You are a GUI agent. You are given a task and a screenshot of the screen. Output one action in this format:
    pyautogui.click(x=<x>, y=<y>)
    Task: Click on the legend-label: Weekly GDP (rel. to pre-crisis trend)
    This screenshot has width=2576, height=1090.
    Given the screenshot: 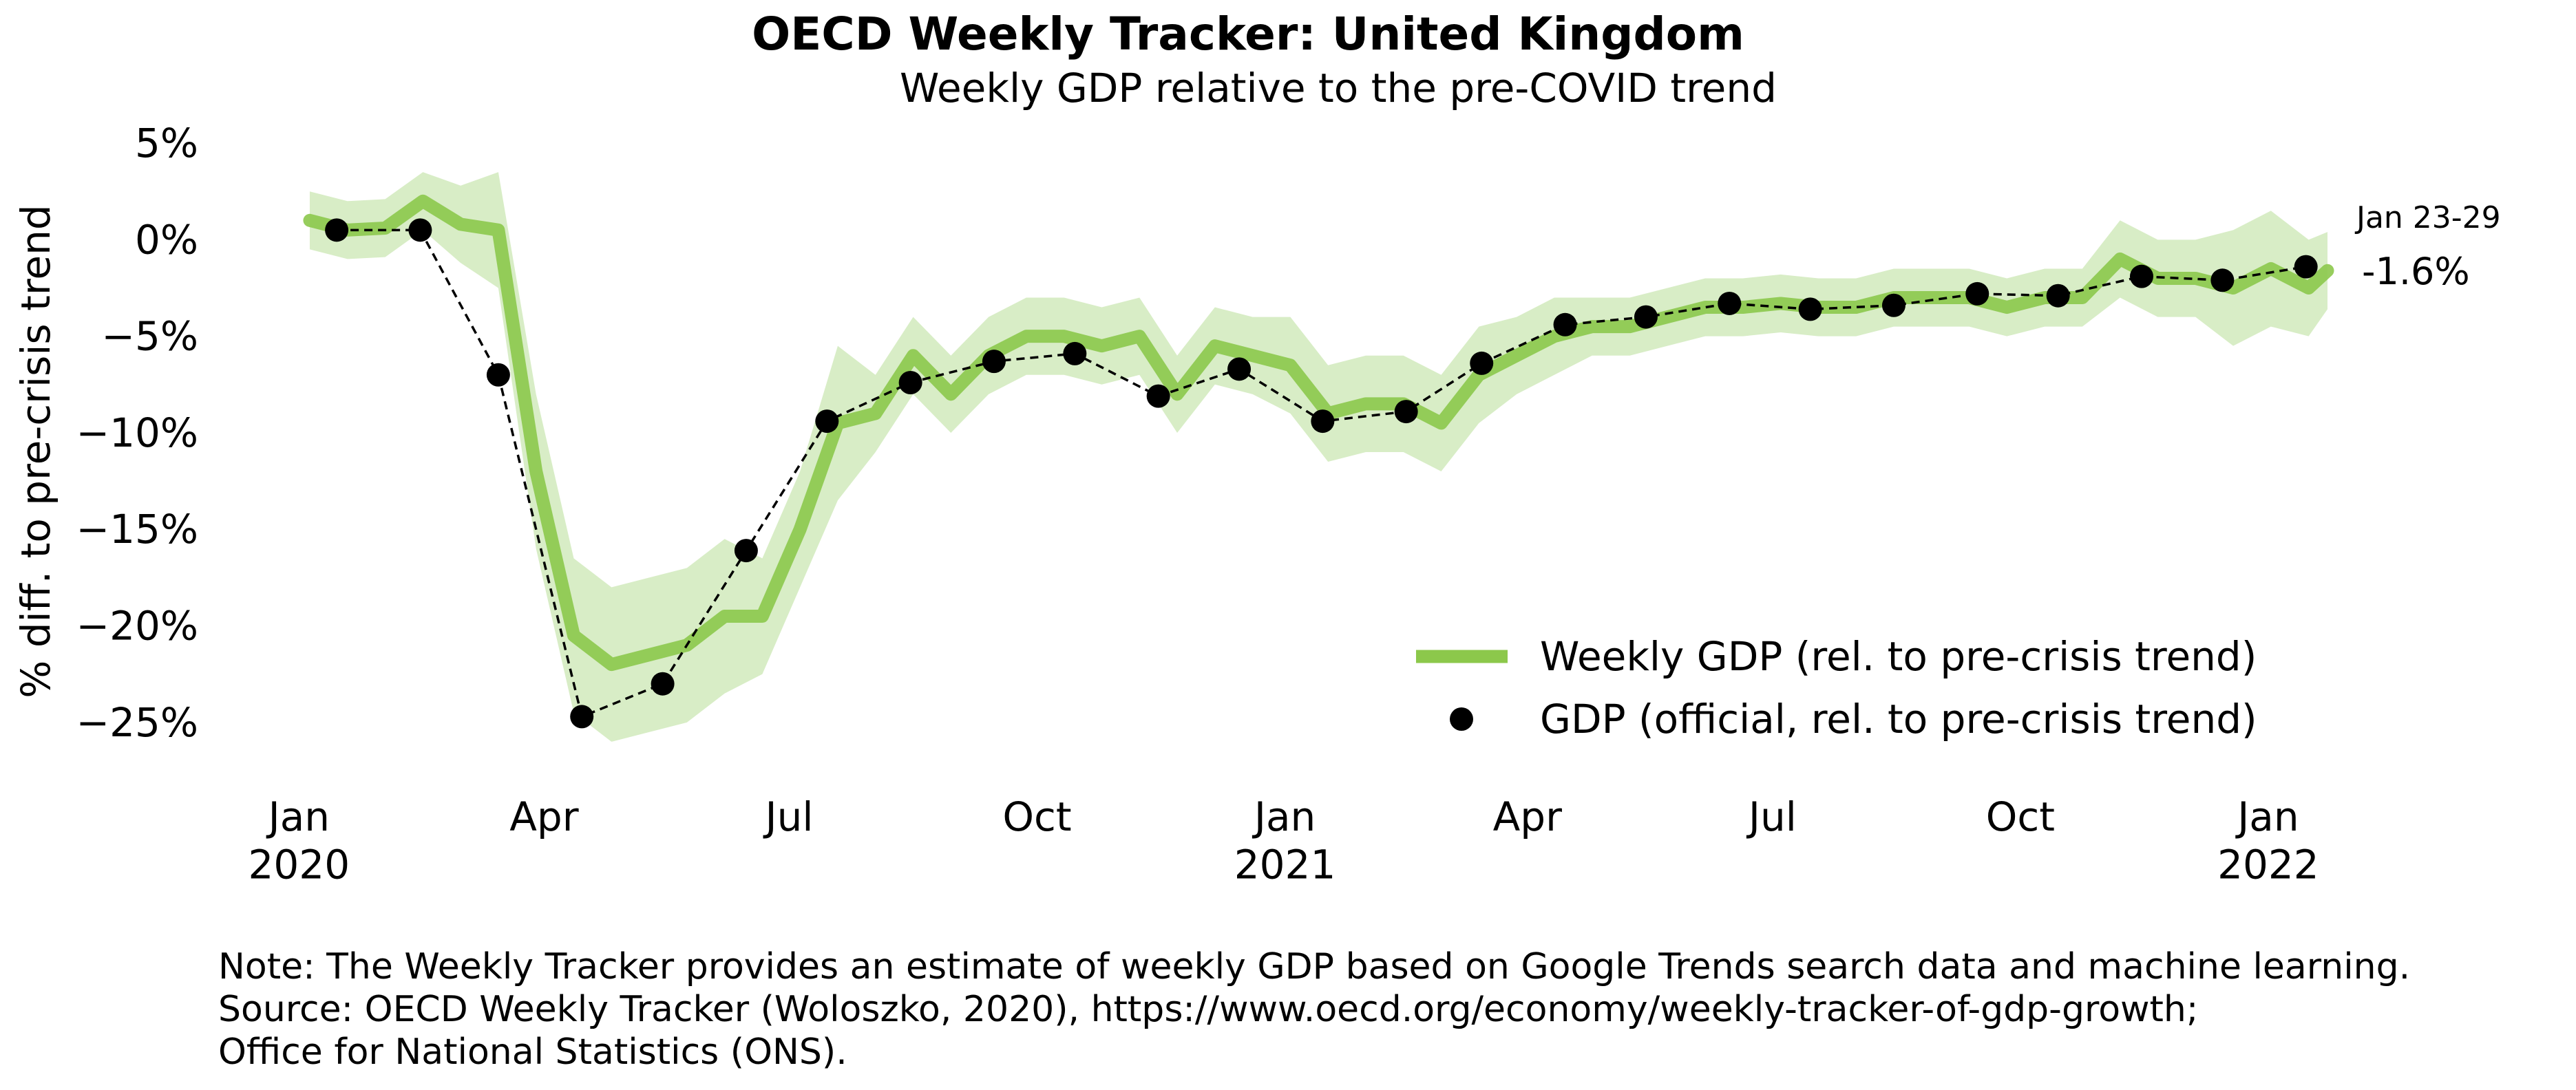 What is the action you would take?
    pyautogui.click(x=1899, y=657)
    